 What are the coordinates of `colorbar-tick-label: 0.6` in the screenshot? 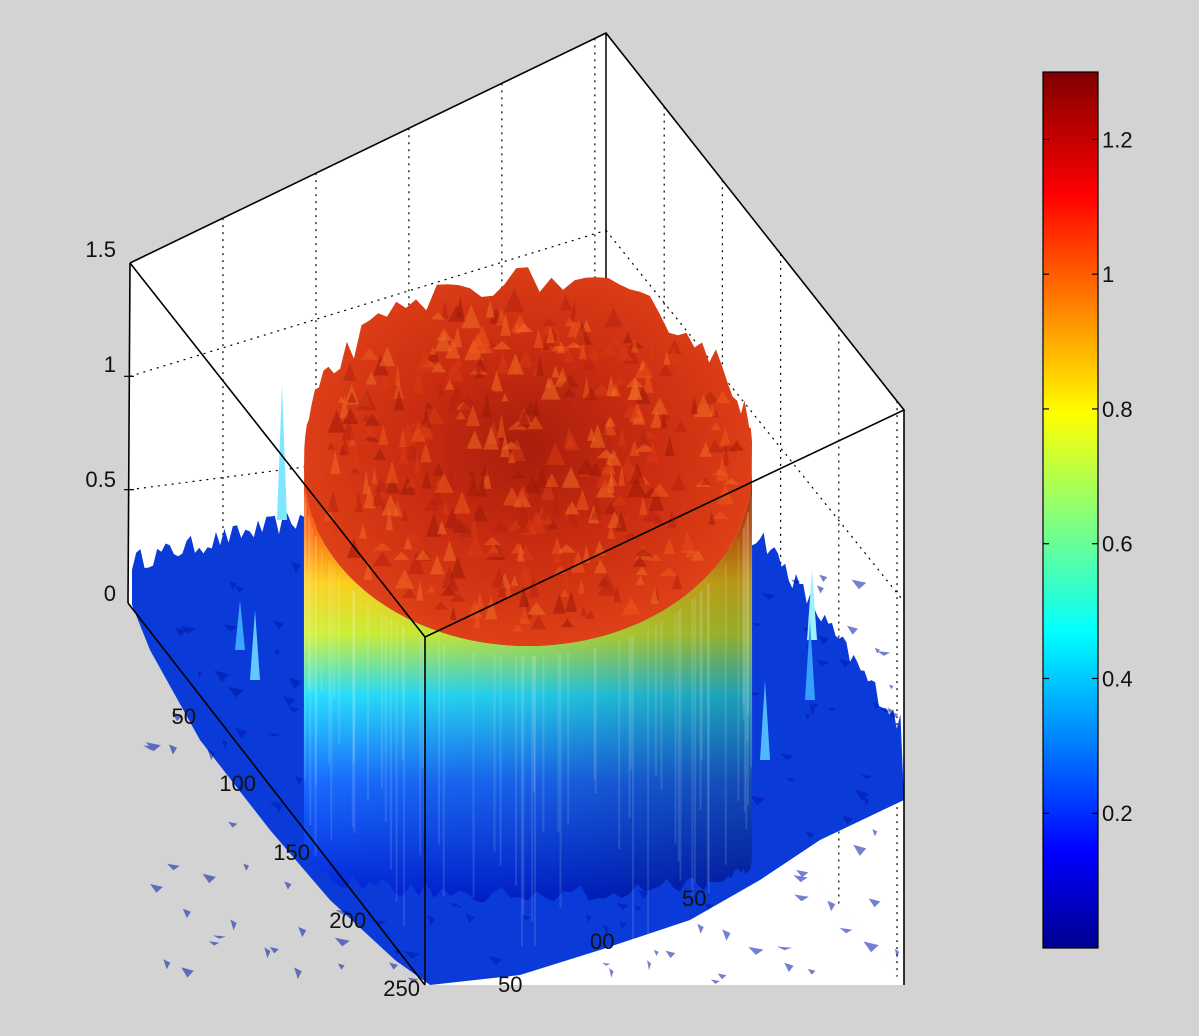 It's located at (1117, 544).